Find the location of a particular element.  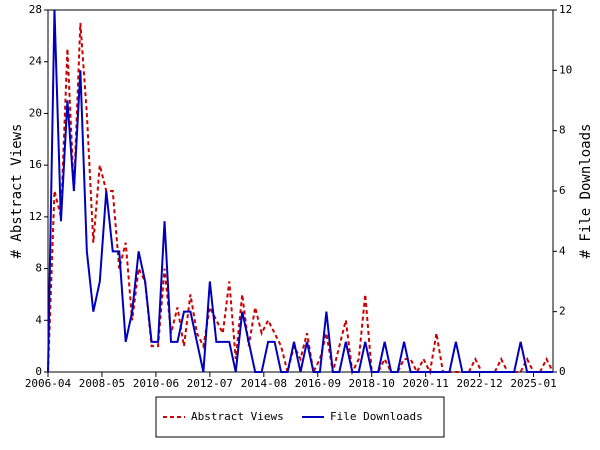

x-tick-label: 2018-10 is located at coordinates (372, 383).